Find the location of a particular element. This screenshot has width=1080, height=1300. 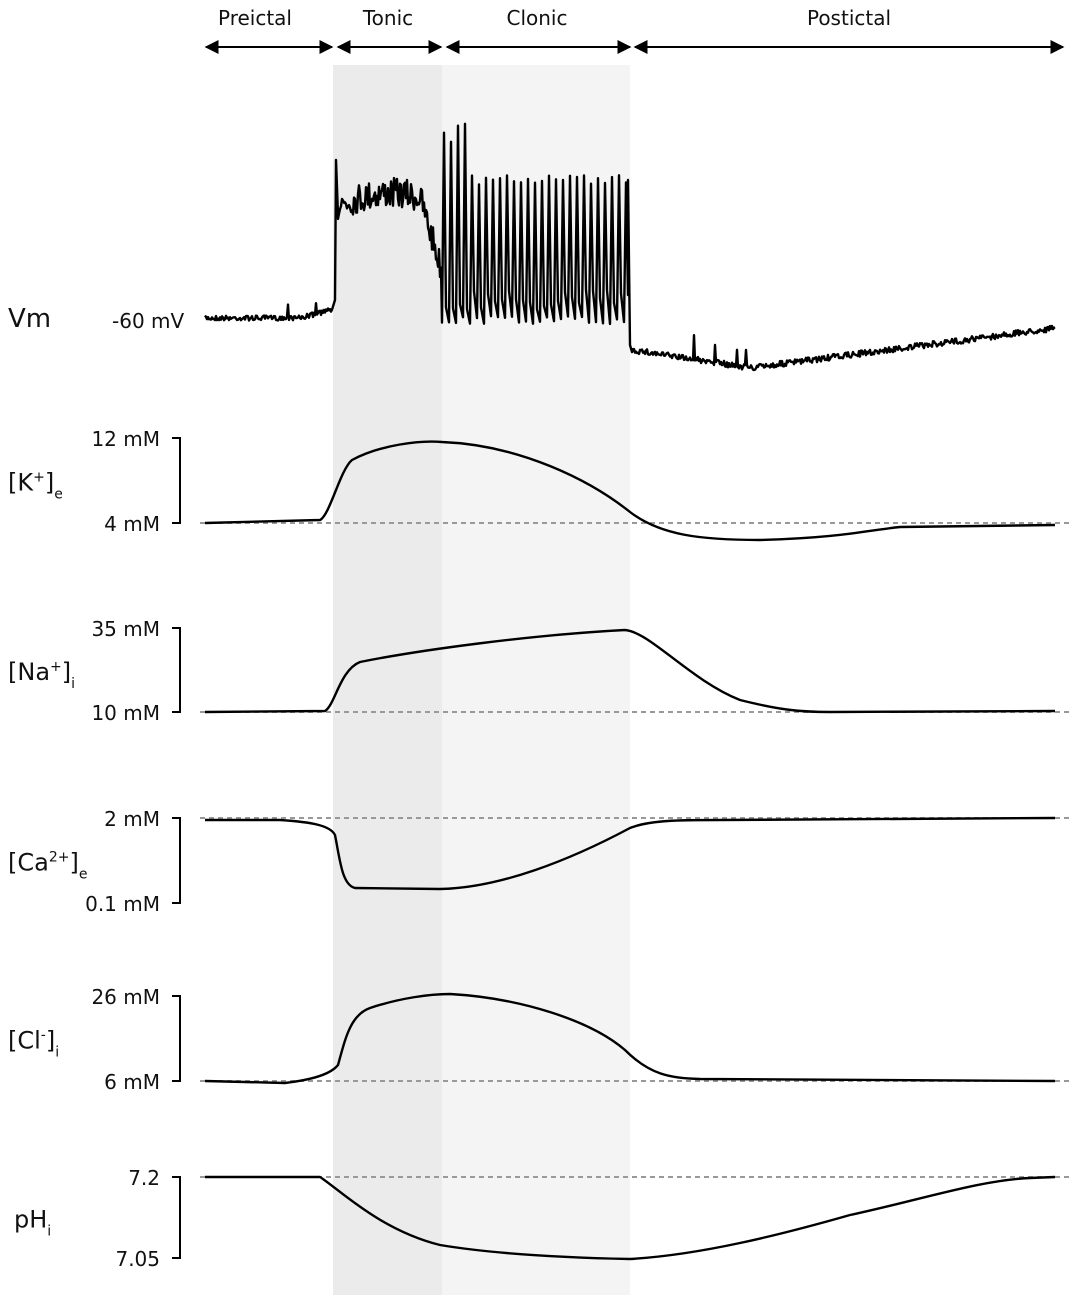

label-sup: 2+ is located at coordinates (59, 858).